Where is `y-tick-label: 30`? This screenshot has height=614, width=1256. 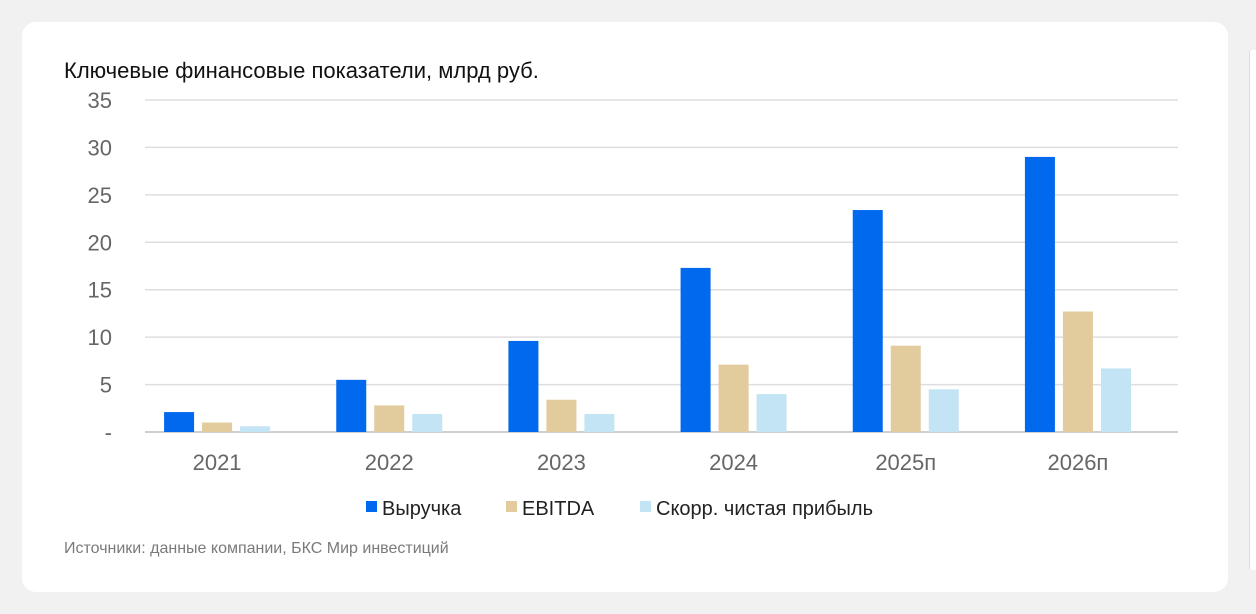
y-tick-label: 30 is located at coordinates (100, 147).